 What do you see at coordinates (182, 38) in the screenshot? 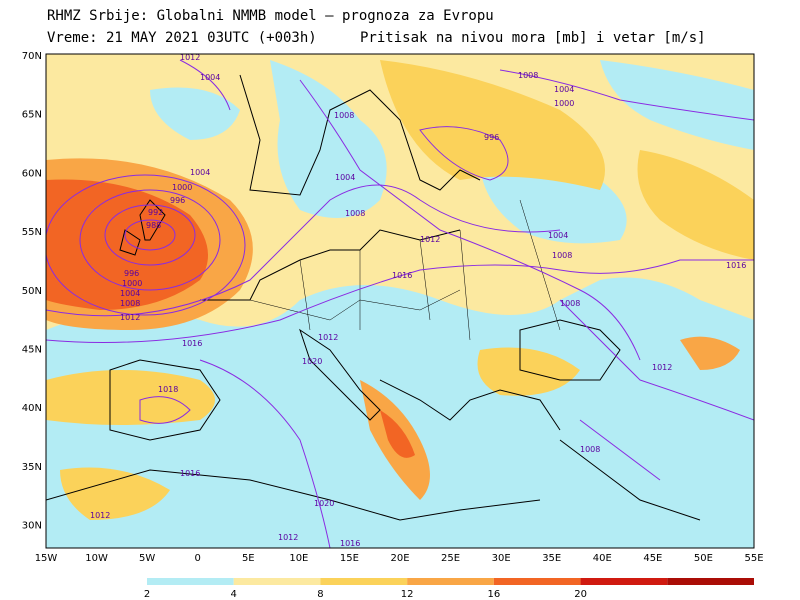
I see `valid-time: Vreme: 21 MAY 2021 03UTC (+003h)` at bounding box center [182, 38].